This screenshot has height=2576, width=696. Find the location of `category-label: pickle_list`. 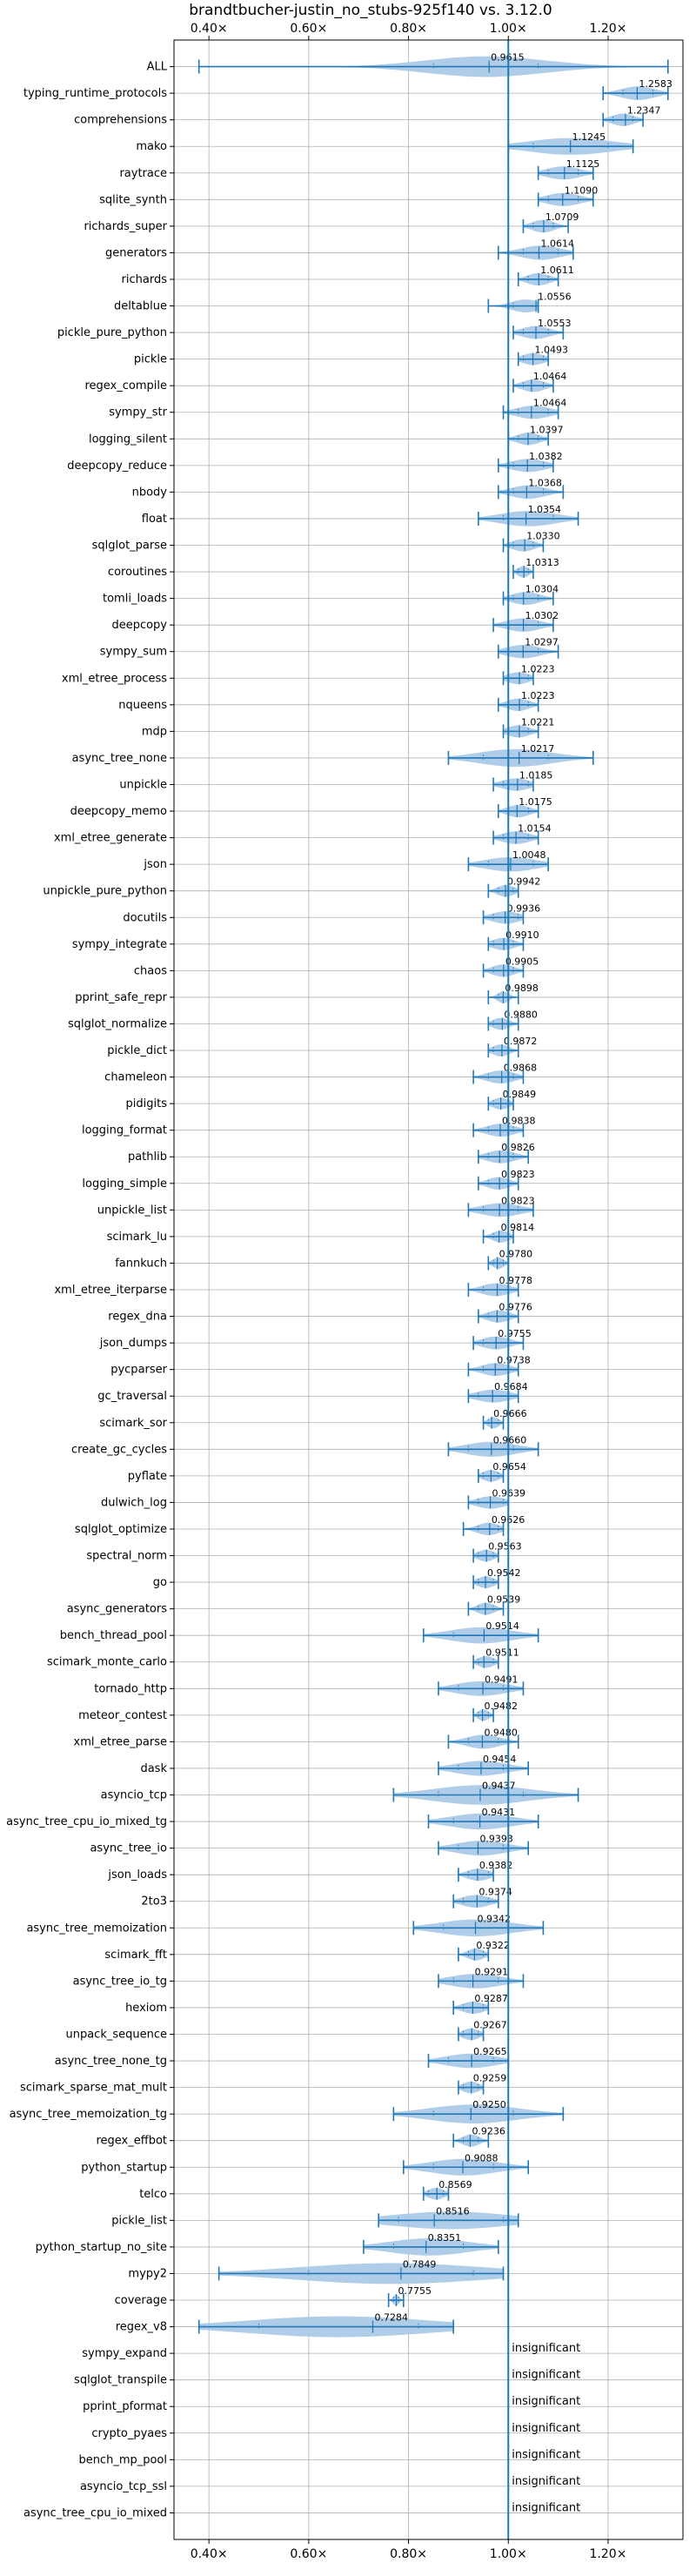

category-label: pickle_list is located at coordinates (139, 2220).